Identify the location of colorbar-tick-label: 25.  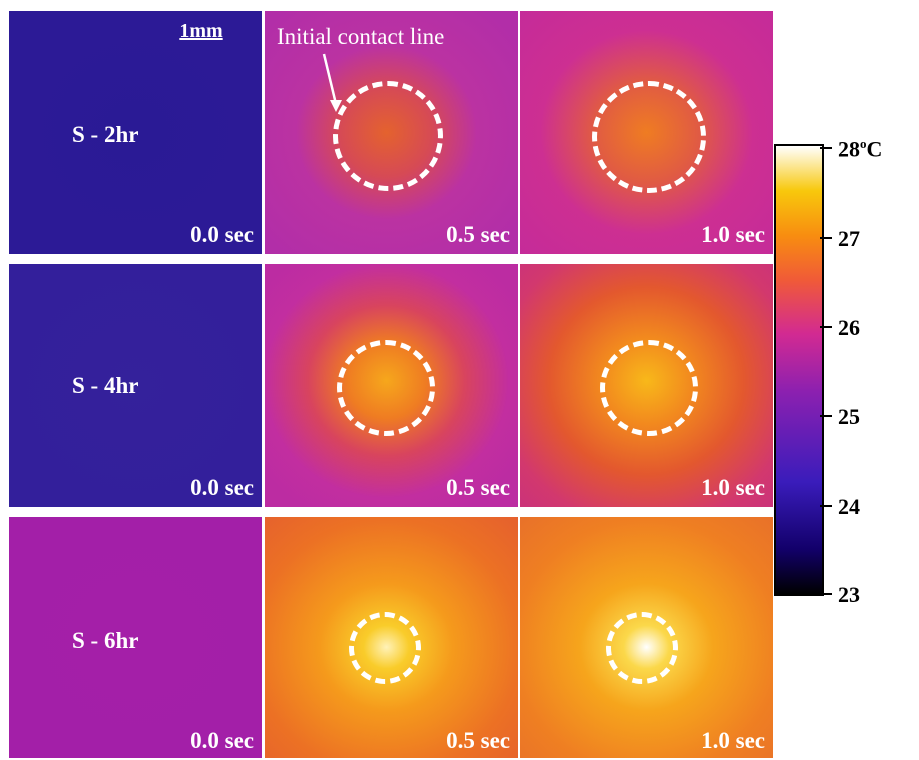
(849, 416).